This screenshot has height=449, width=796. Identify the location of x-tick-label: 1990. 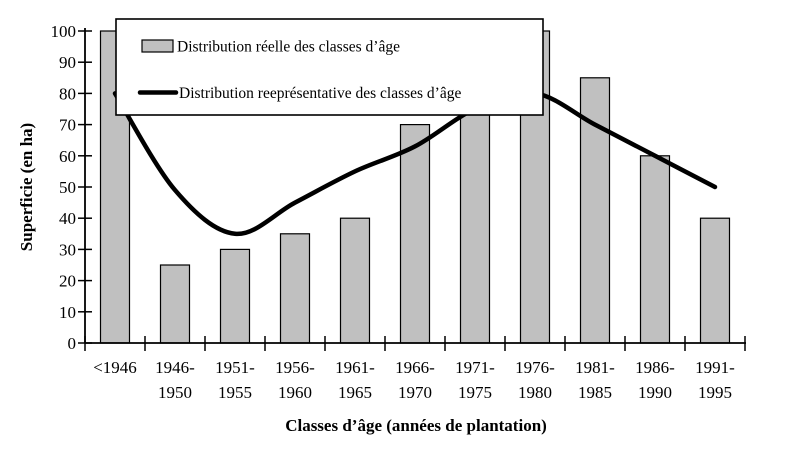
(655, 392).